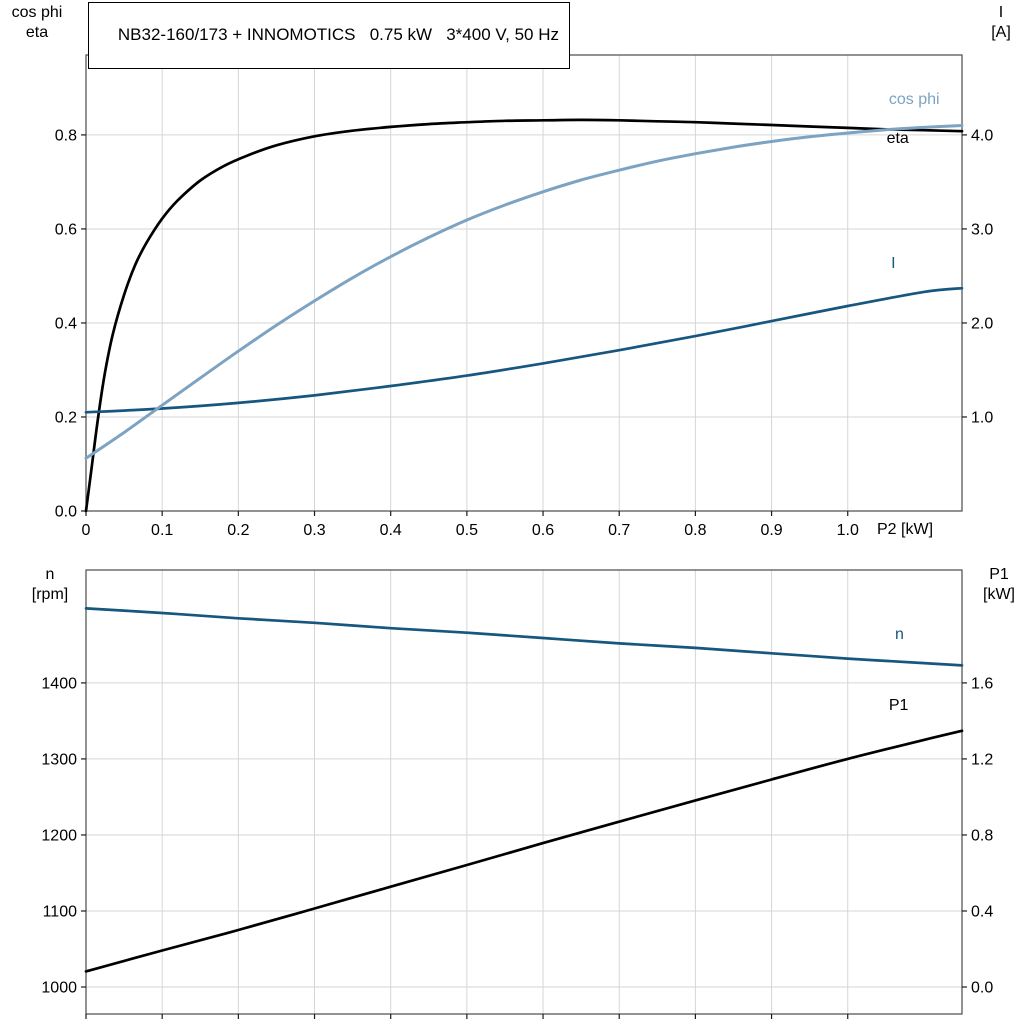 The height and width of the screenshot is (1024, 1024). Describe the element at coordinates (914, 99) in the screenshot. I see `cos-phi-curve-label: cos phi` at that location.